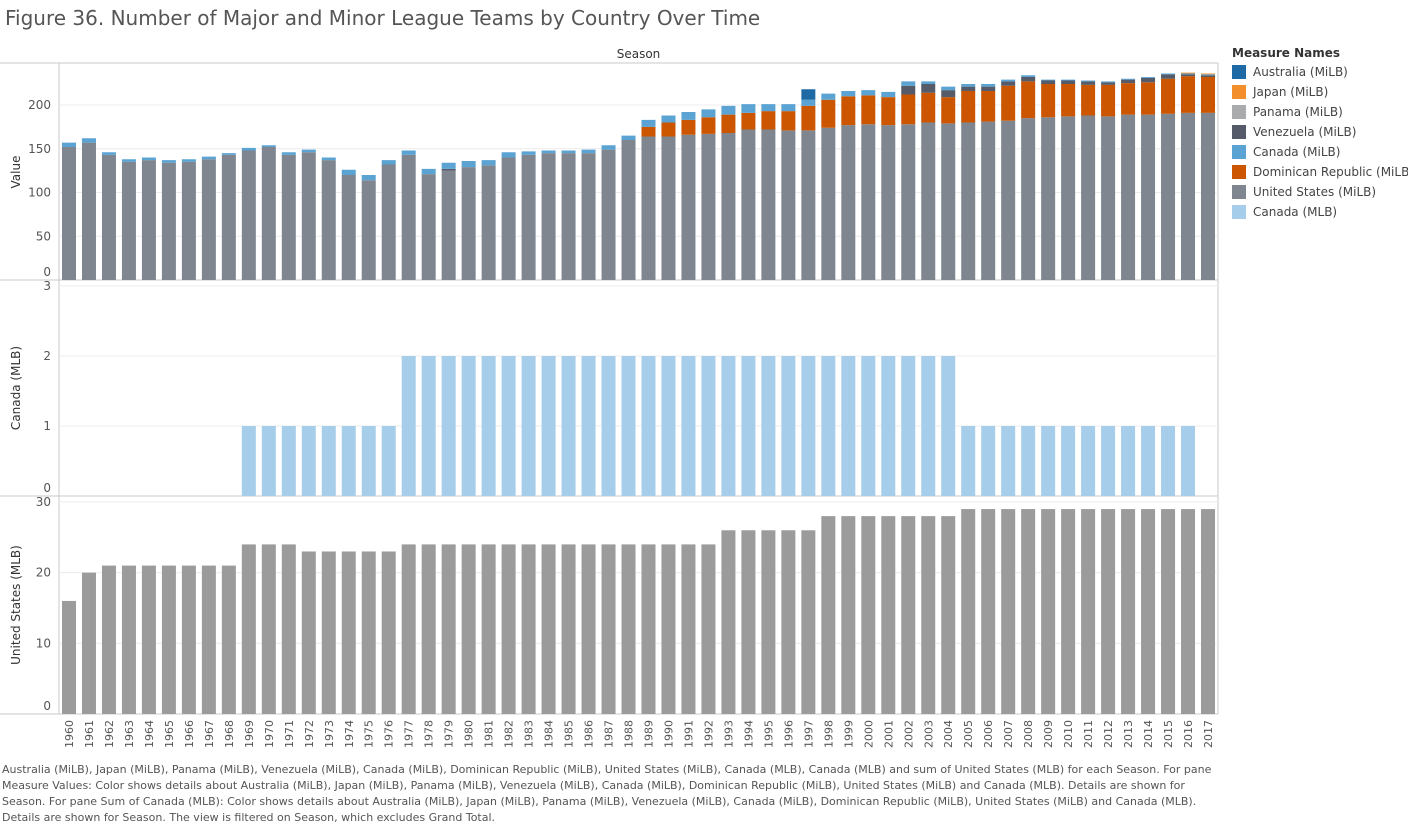  What do you see at coordinates (249, 734) in the screenshot?
I see `x-tick-label: 1969` at bounding box center [249, 734].